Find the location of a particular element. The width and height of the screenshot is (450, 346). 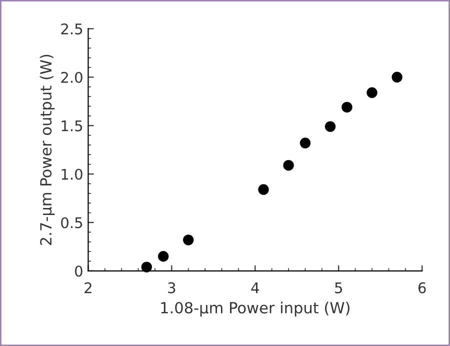

y-tick-label: 2.0 is located at coordinates (71, 77).